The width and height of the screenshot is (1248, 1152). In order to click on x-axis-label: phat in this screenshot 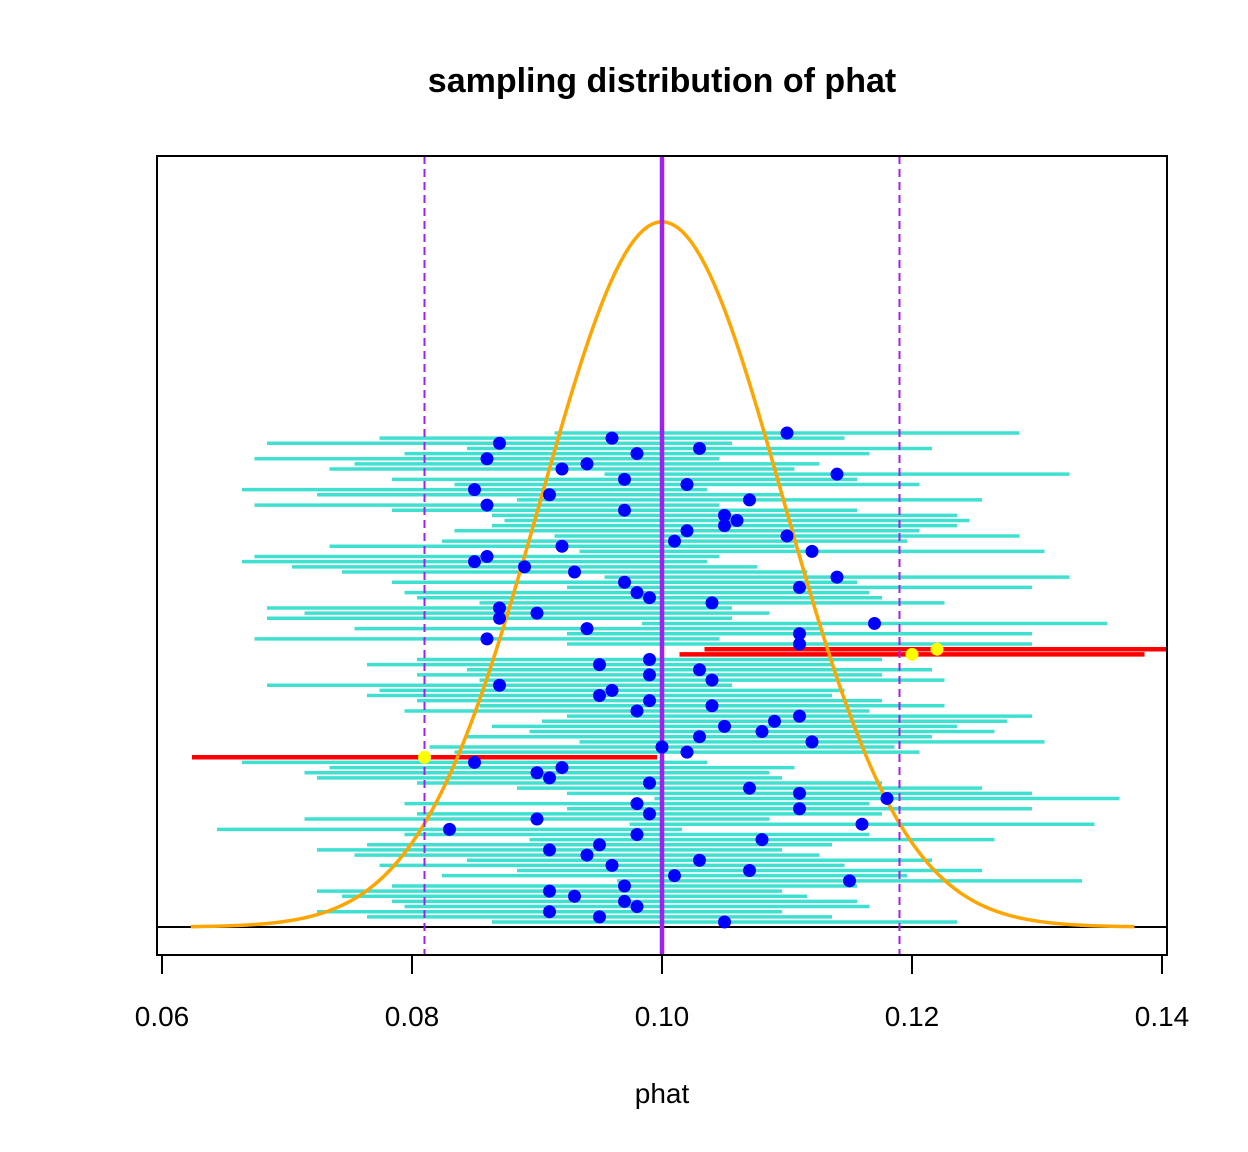, I will do `click(662, 1093)`.